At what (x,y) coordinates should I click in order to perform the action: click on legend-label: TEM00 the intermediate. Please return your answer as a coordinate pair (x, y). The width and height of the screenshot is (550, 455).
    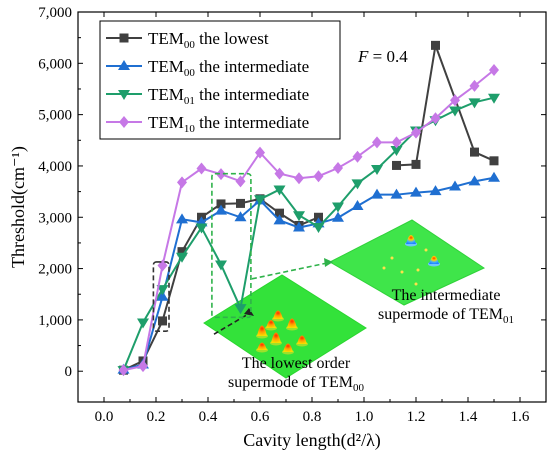
    Looking at the image, I should click on (228, 68).